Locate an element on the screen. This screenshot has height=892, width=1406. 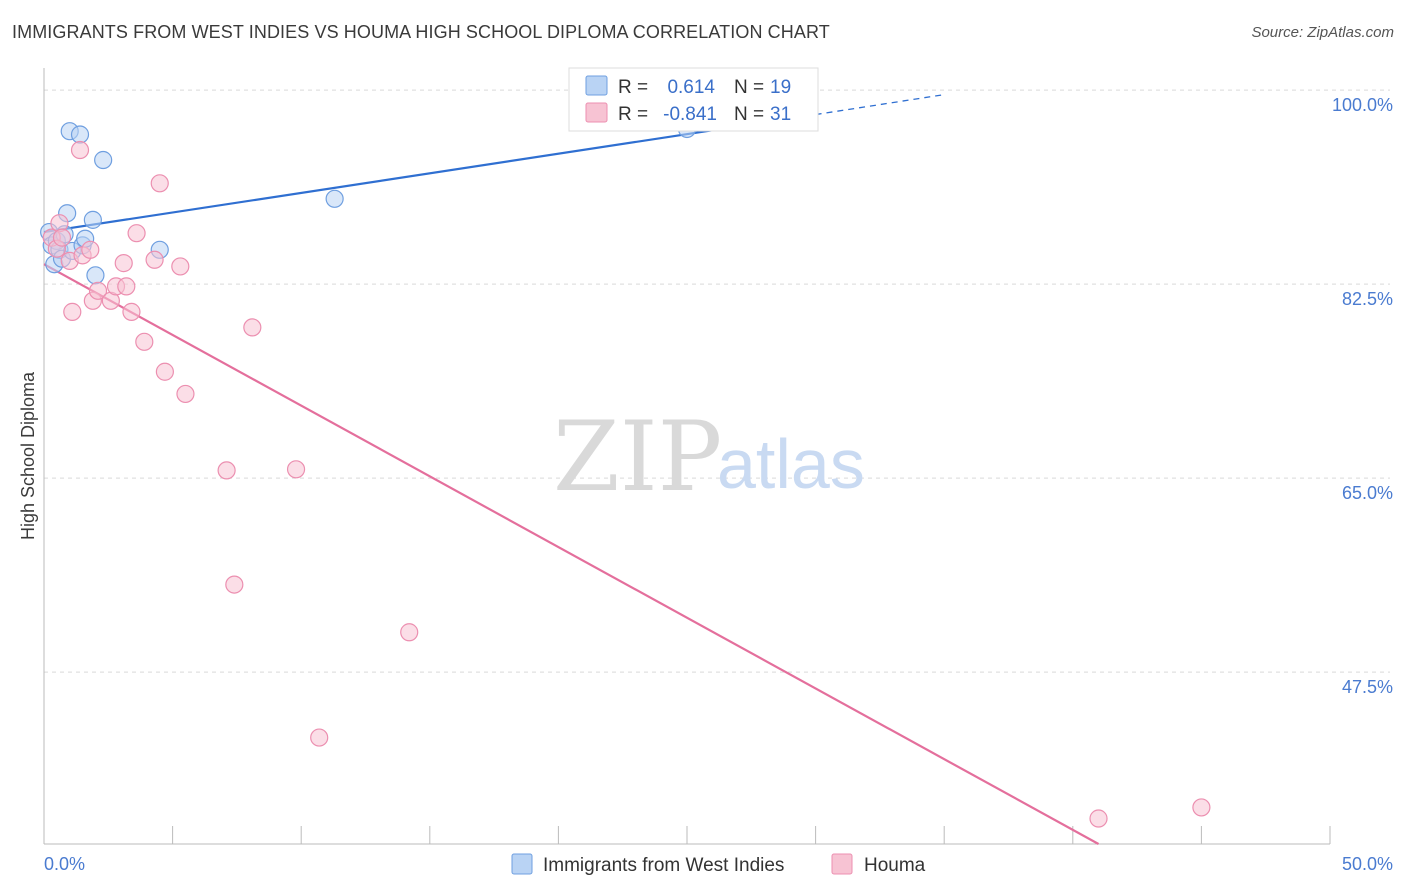
stats-legend: R = 0.614 N = 19 R = -0.841 N = 31 is located at coordinates (693, 99).